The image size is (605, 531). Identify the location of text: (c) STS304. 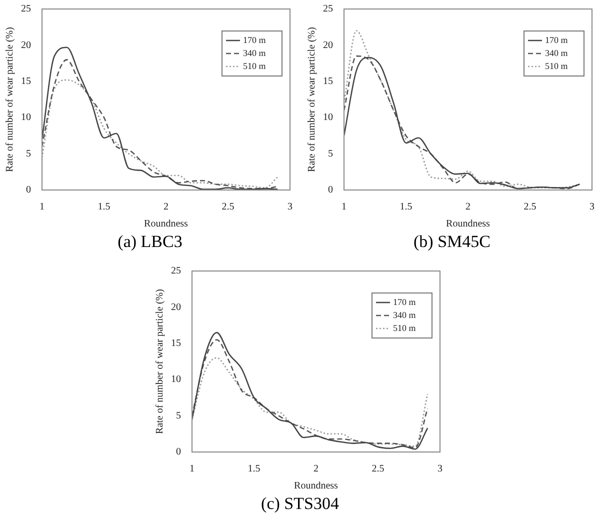
(300, 504).